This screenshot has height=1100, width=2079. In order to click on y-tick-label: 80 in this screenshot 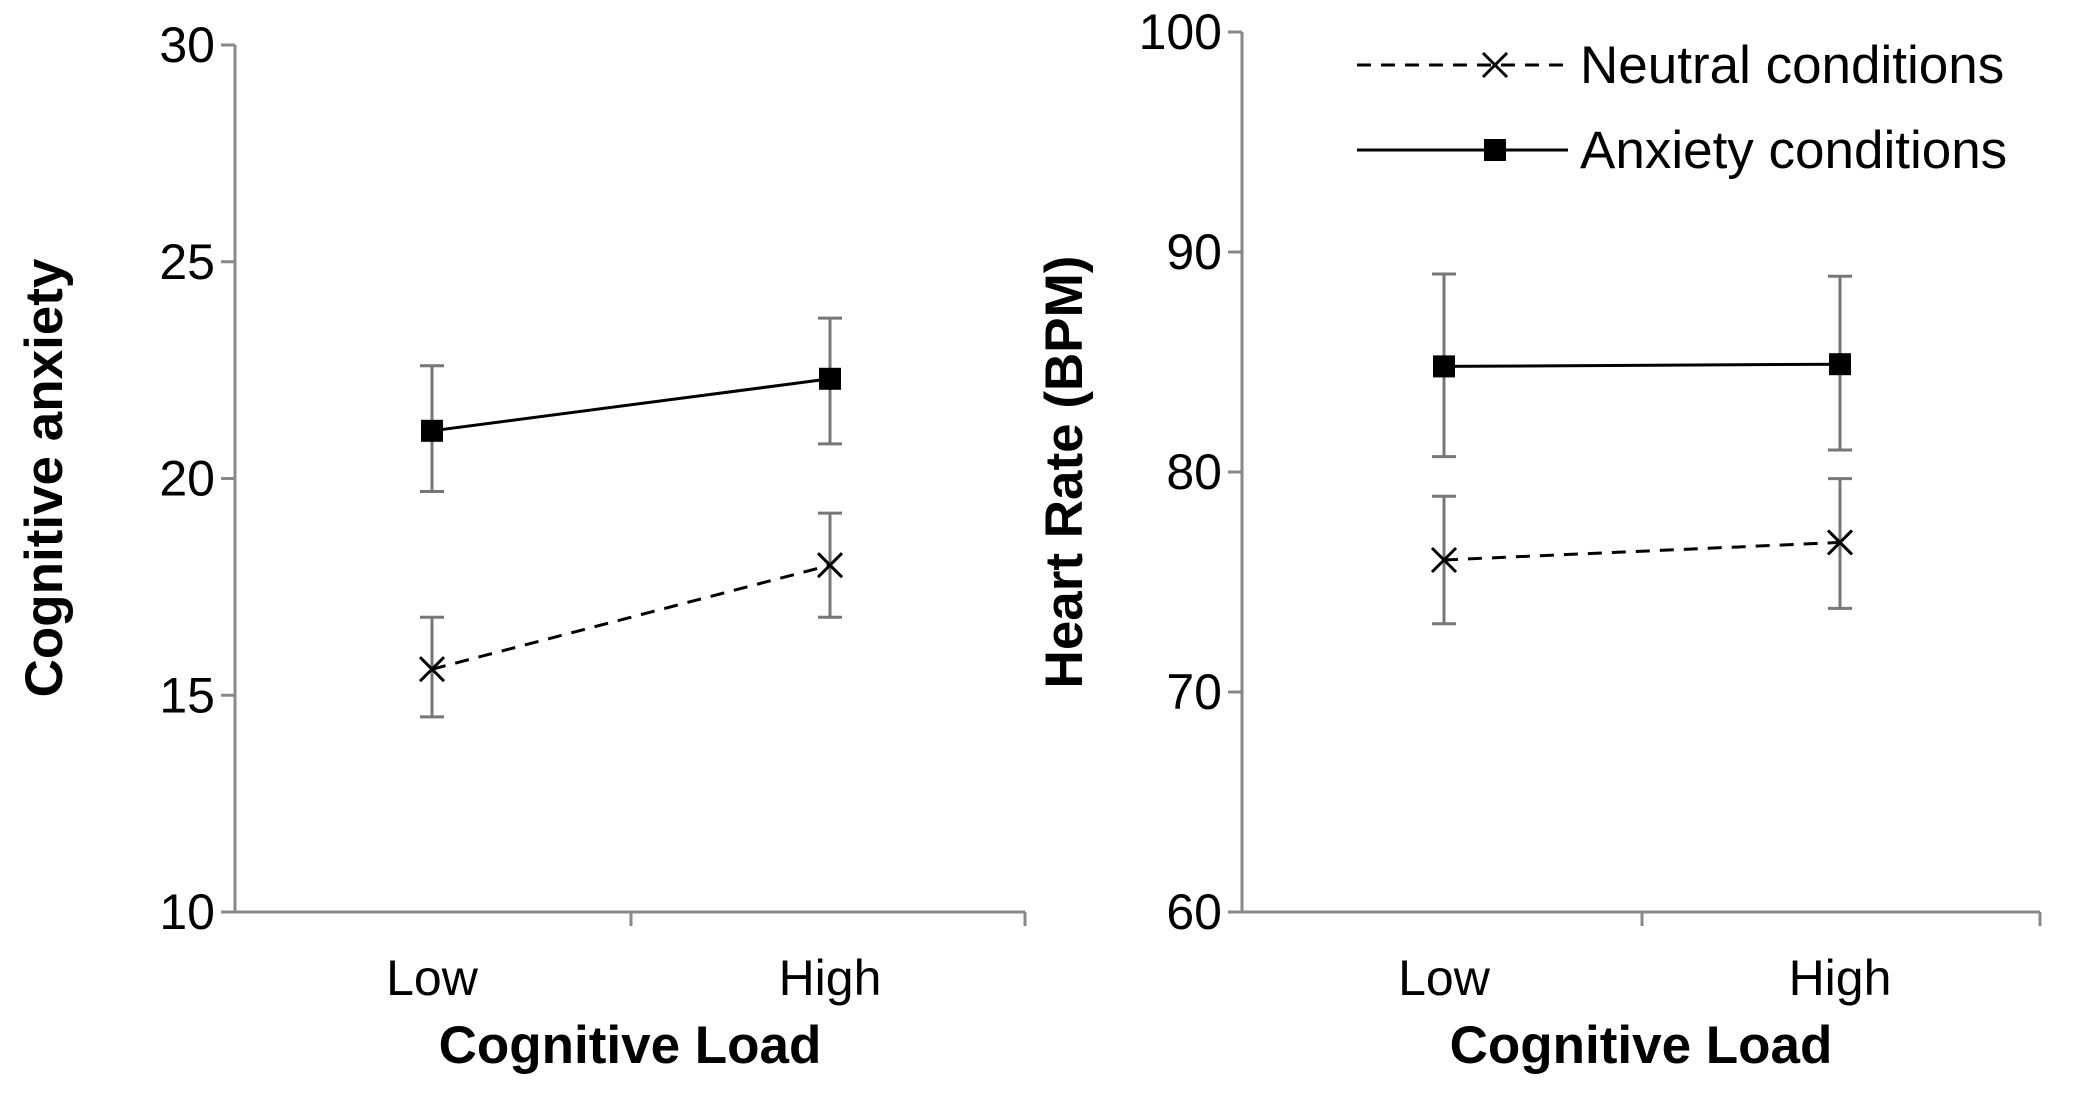, I will do `click(1194, 472)`.